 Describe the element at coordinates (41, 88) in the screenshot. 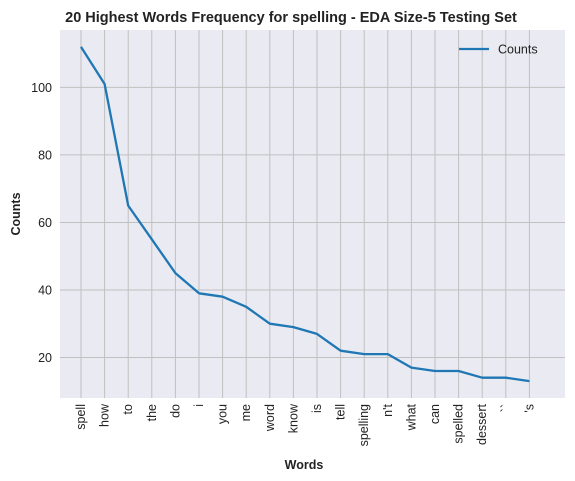

I see `y-tick-label: 100` at that location.